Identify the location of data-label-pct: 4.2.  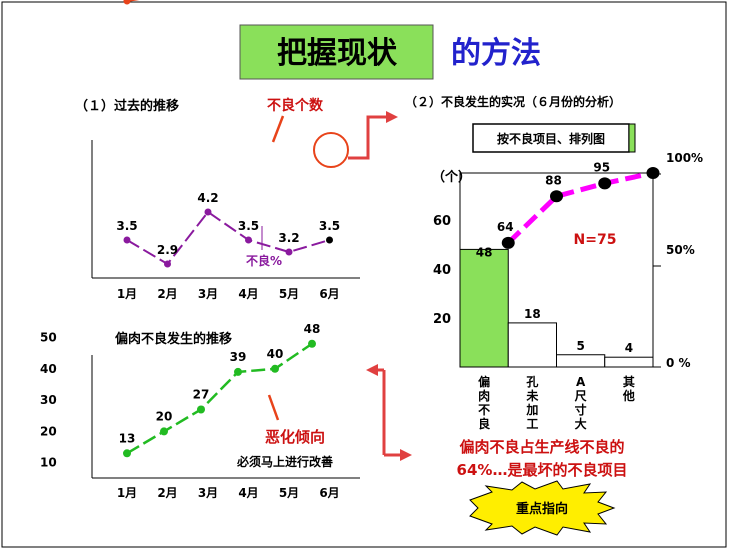
(207, 198).